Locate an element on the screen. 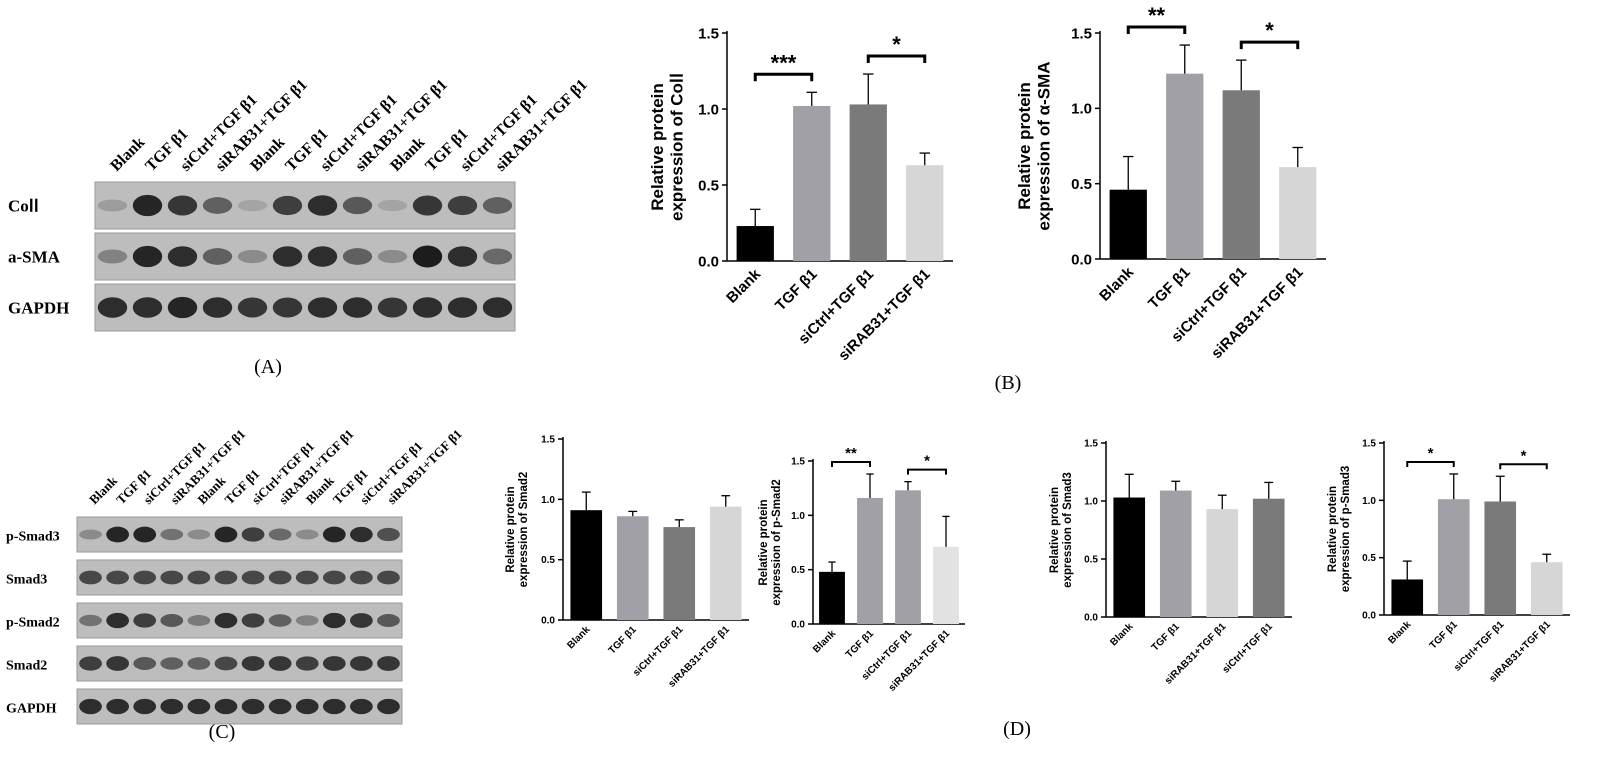 This screenshot has width=1599, height=762. x-category-label: siCtrl+TGF β1 is located at coordinates (1248, 648).